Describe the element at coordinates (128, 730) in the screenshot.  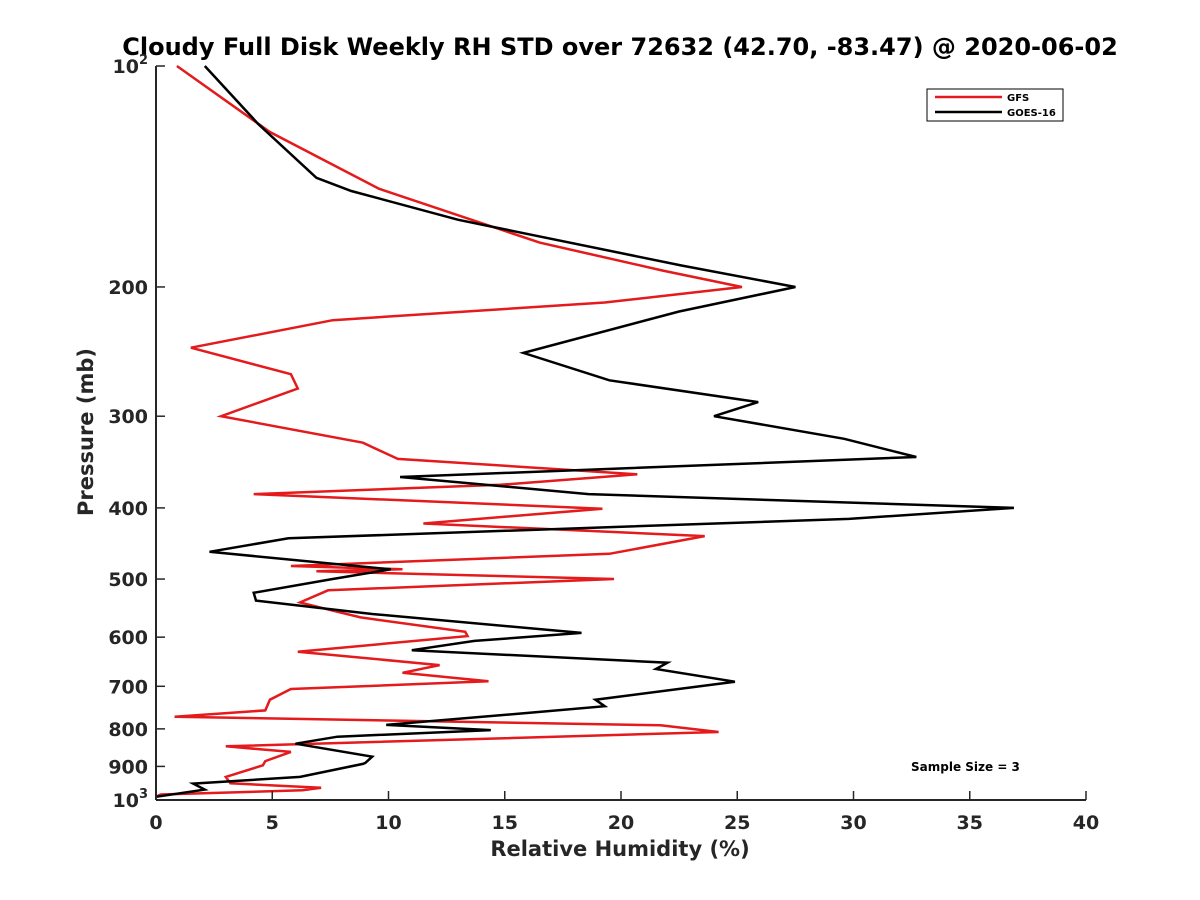
I see `y-tick-label: 800` at that location.